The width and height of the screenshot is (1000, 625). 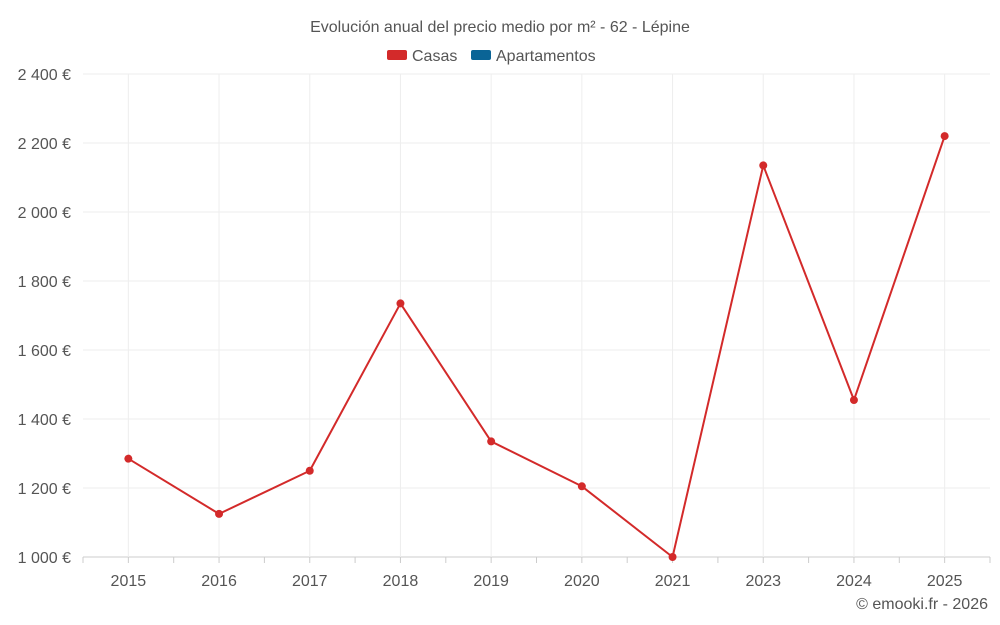 What do you see at coordinates (854, 581) in the screenshot?
I see `x-tick-label: 2024` at bounding box center [854, 581].